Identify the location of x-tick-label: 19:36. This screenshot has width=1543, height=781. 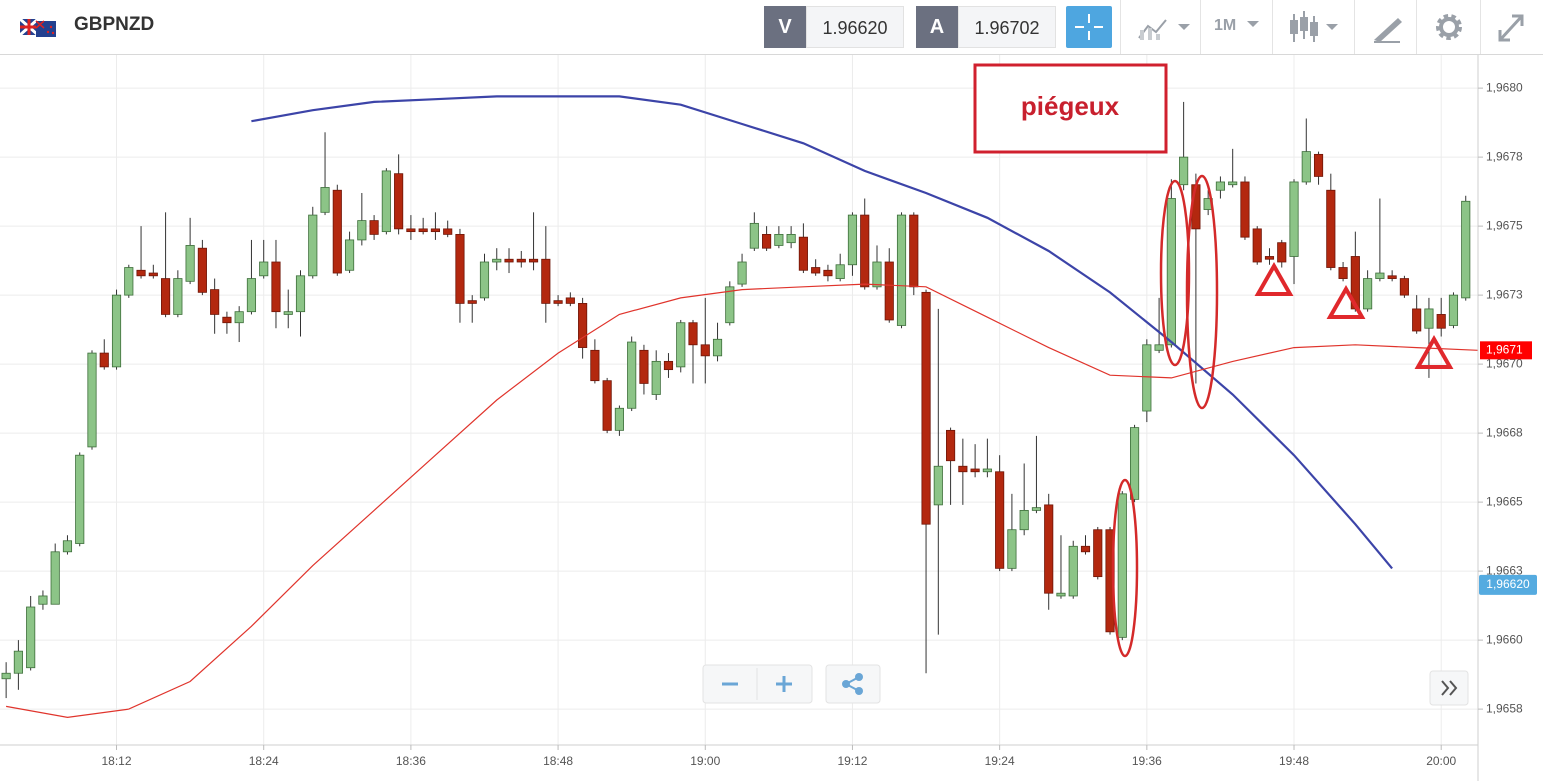
(1147, 761).